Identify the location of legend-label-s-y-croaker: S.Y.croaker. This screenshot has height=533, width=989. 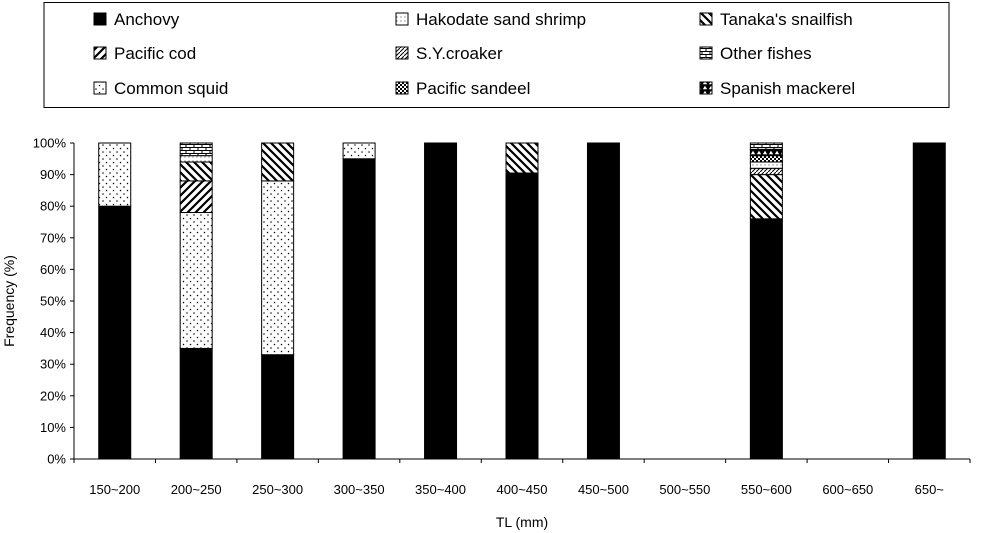
(459, 53).